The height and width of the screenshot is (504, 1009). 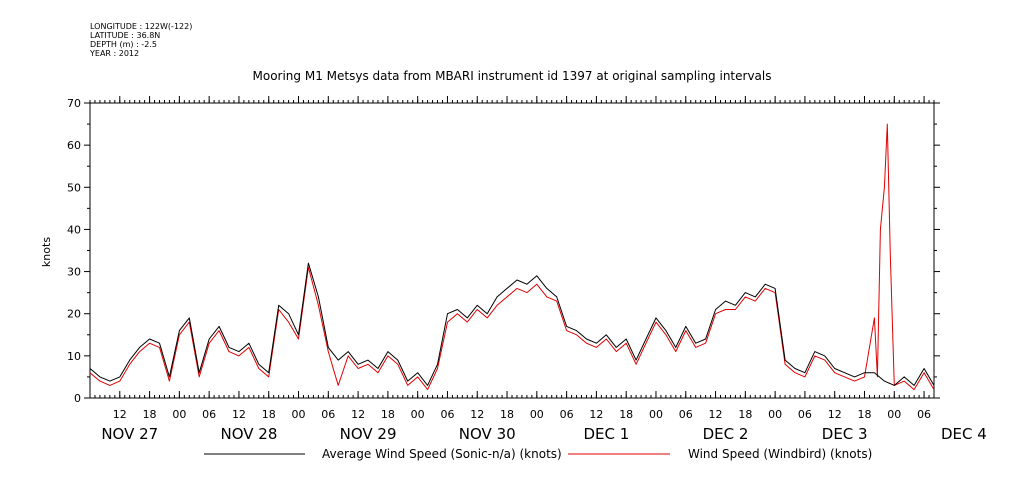 I want to click on longitude-label: LONGITUDE : 122W(-122), so click(x=141, y=26).